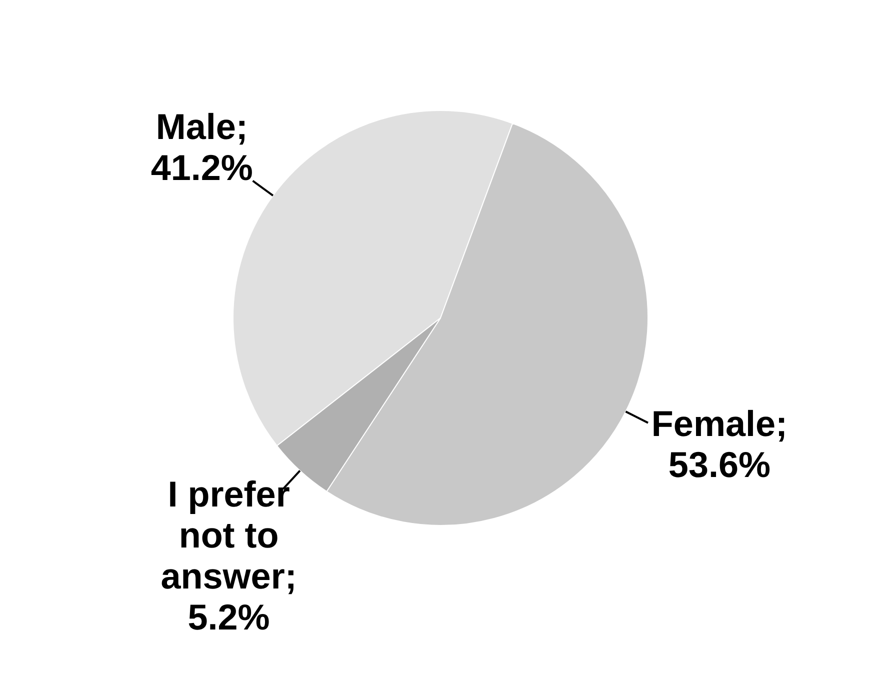 The width and height of the screenshot is (881, 676). What do you see at coordinates (201, 147) in the screenshot?
I see `slice-label: Male; 41.2%` at bounding box center [201, 147].